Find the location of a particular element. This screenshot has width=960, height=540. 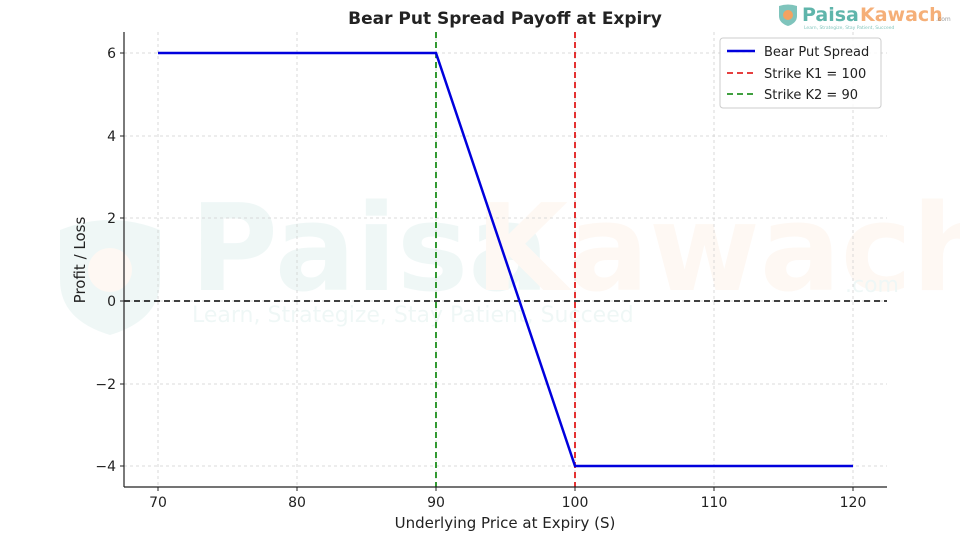

y-axis-label: Profit / Loss is located at coordinates (80, 260).